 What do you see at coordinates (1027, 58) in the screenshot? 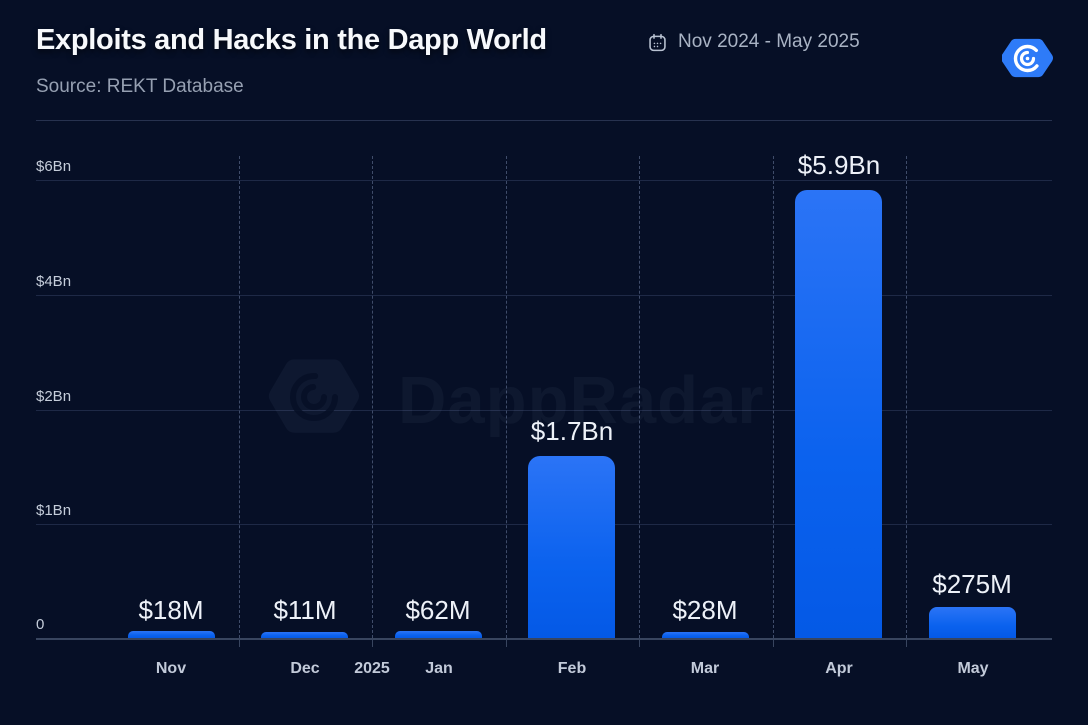
I see `dappradar-logo-icon` at bounding box center [1027, 58].